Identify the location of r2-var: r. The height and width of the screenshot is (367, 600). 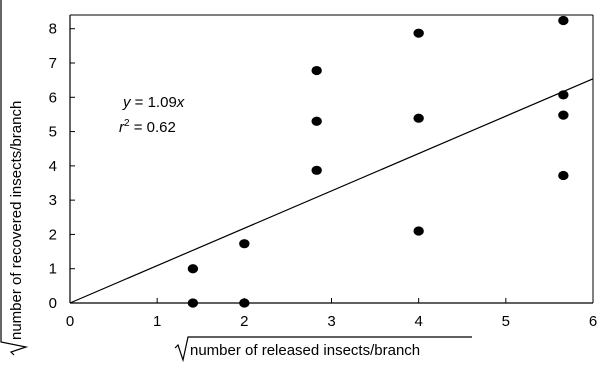
(122, 127).